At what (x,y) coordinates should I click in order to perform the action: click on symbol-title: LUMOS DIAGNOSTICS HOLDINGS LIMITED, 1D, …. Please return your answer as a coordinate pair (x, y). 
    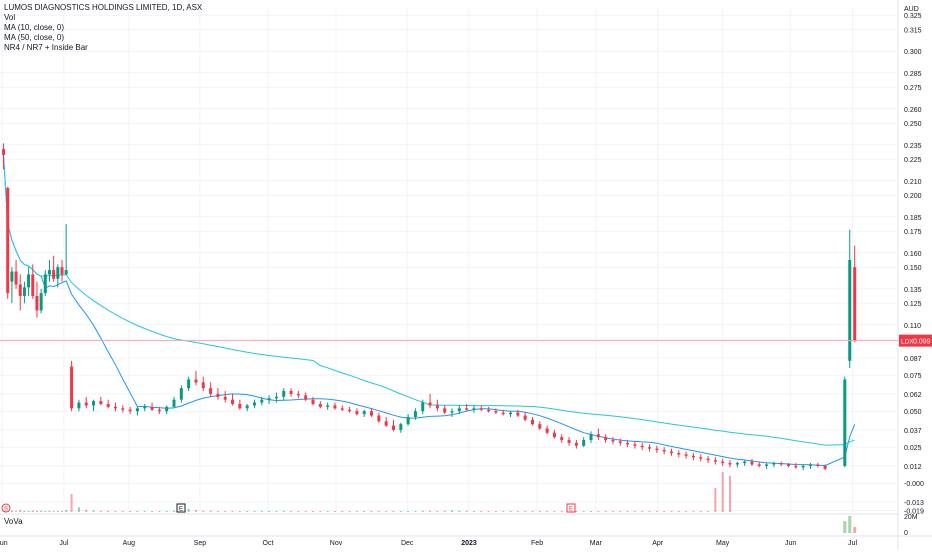
    Looking at the image, I should click on (103, 7).